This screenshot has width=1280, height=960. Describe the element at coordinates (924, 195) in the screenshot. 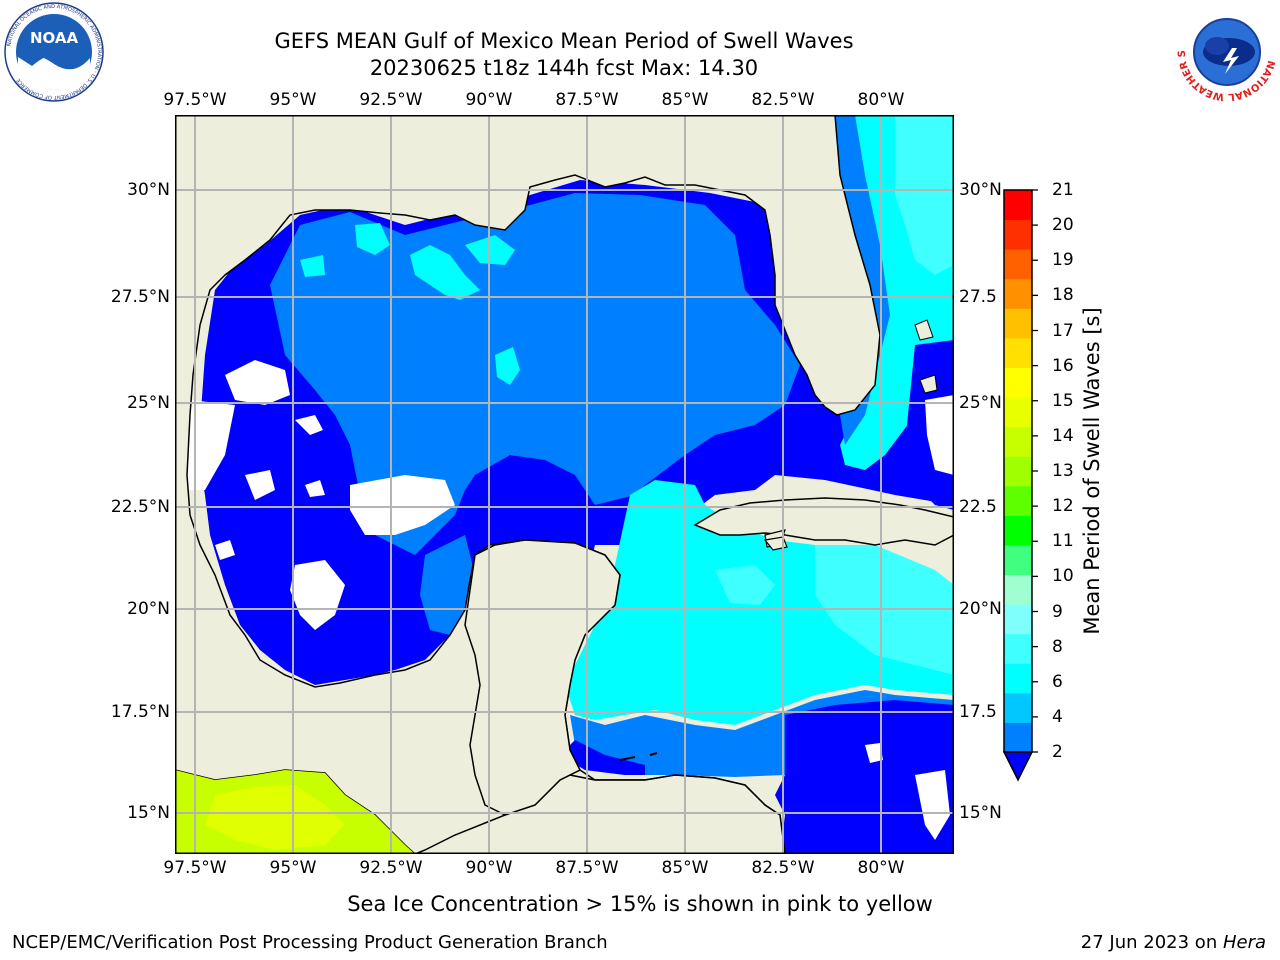

I see `atlantic-light-cyan-field` at that location.